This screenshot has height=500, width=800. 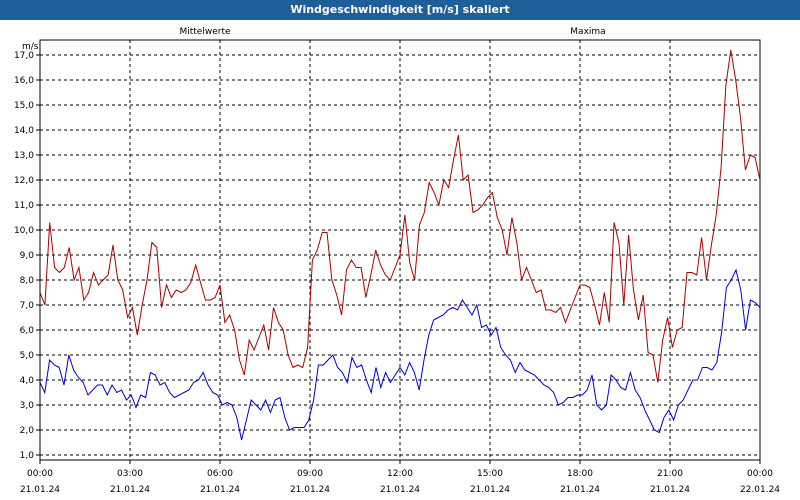 What do you see at coordinates (27, 456) in the screenshot?
I see `y-tick-label: 1,0` at bounding box center [27, 456].